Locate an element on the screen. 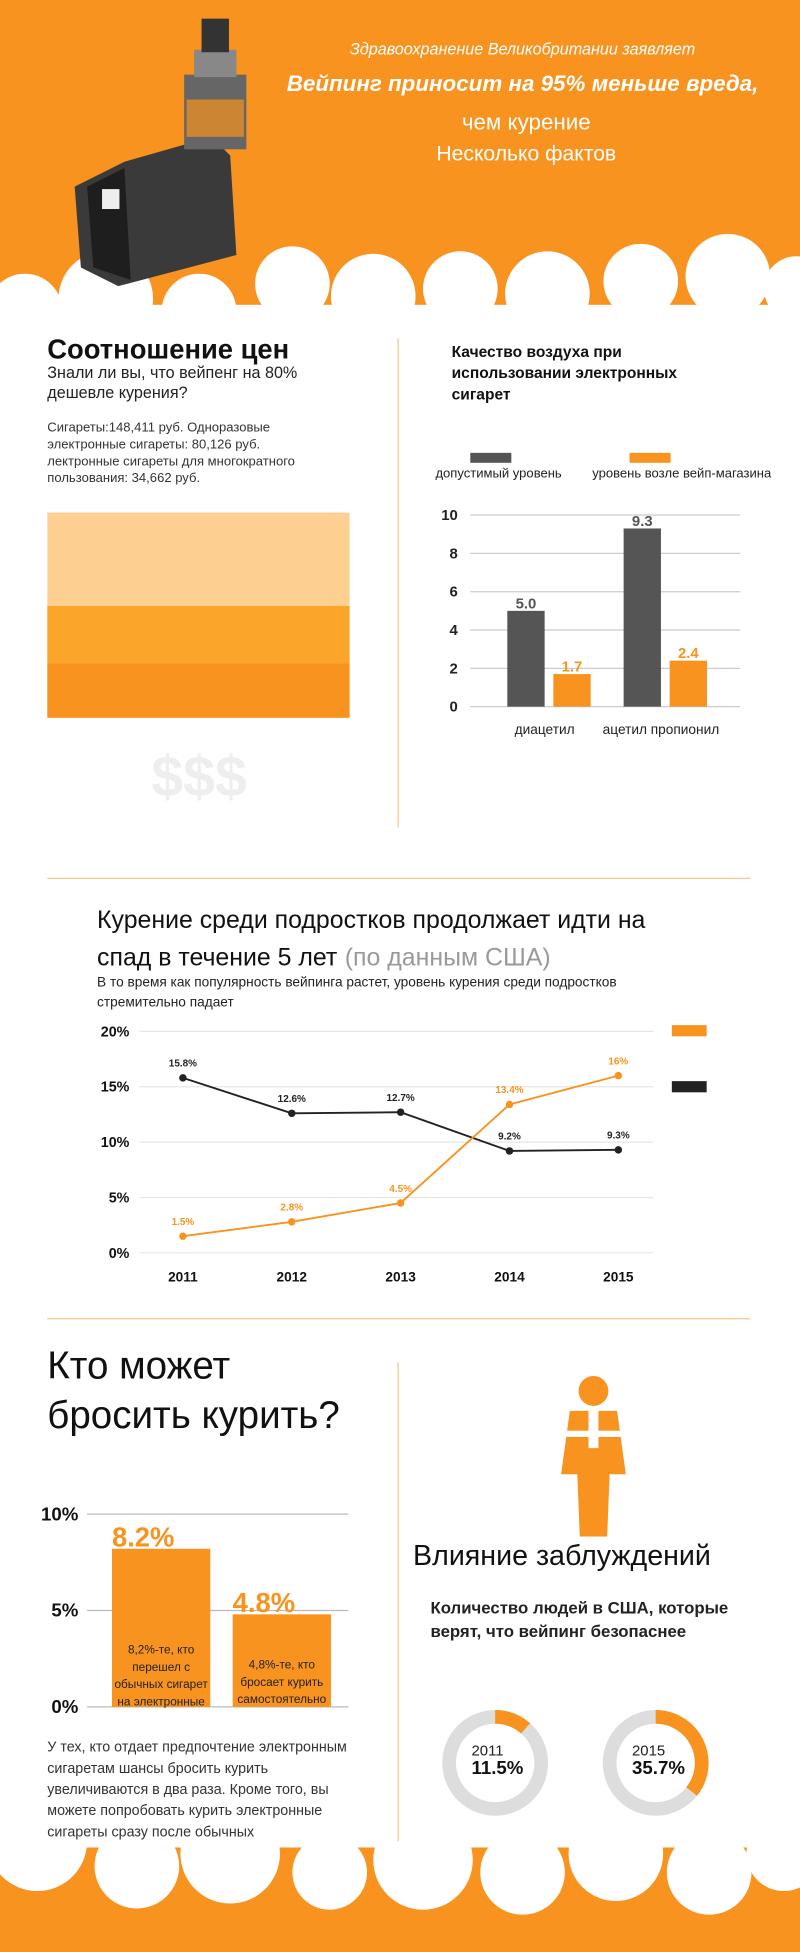  detail-text: Сигареты:148,411 руб. Одноразовые is located at coordinates (158, 427).